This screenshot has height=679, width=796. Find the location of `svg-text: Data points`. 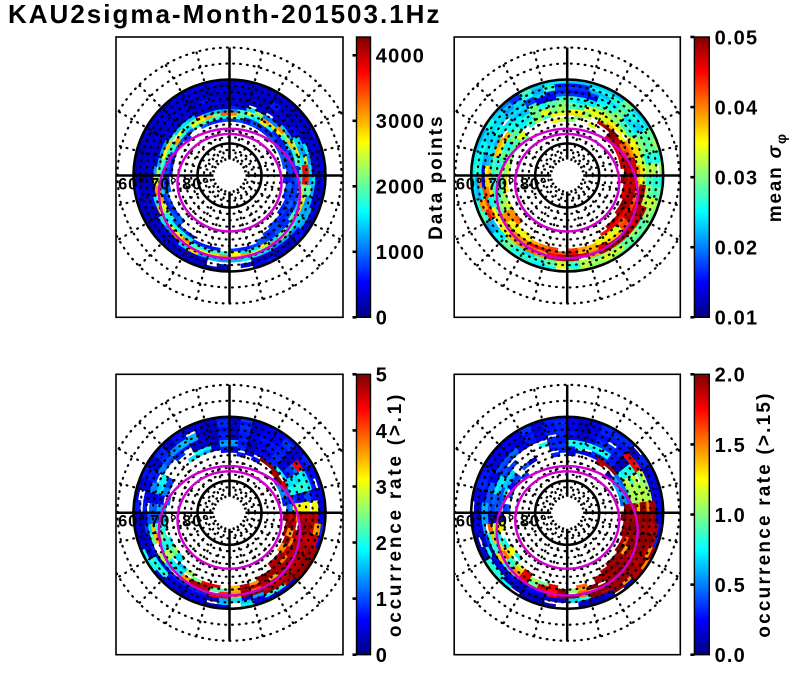

svg-text: Data points is located at coordinates (436, 176).